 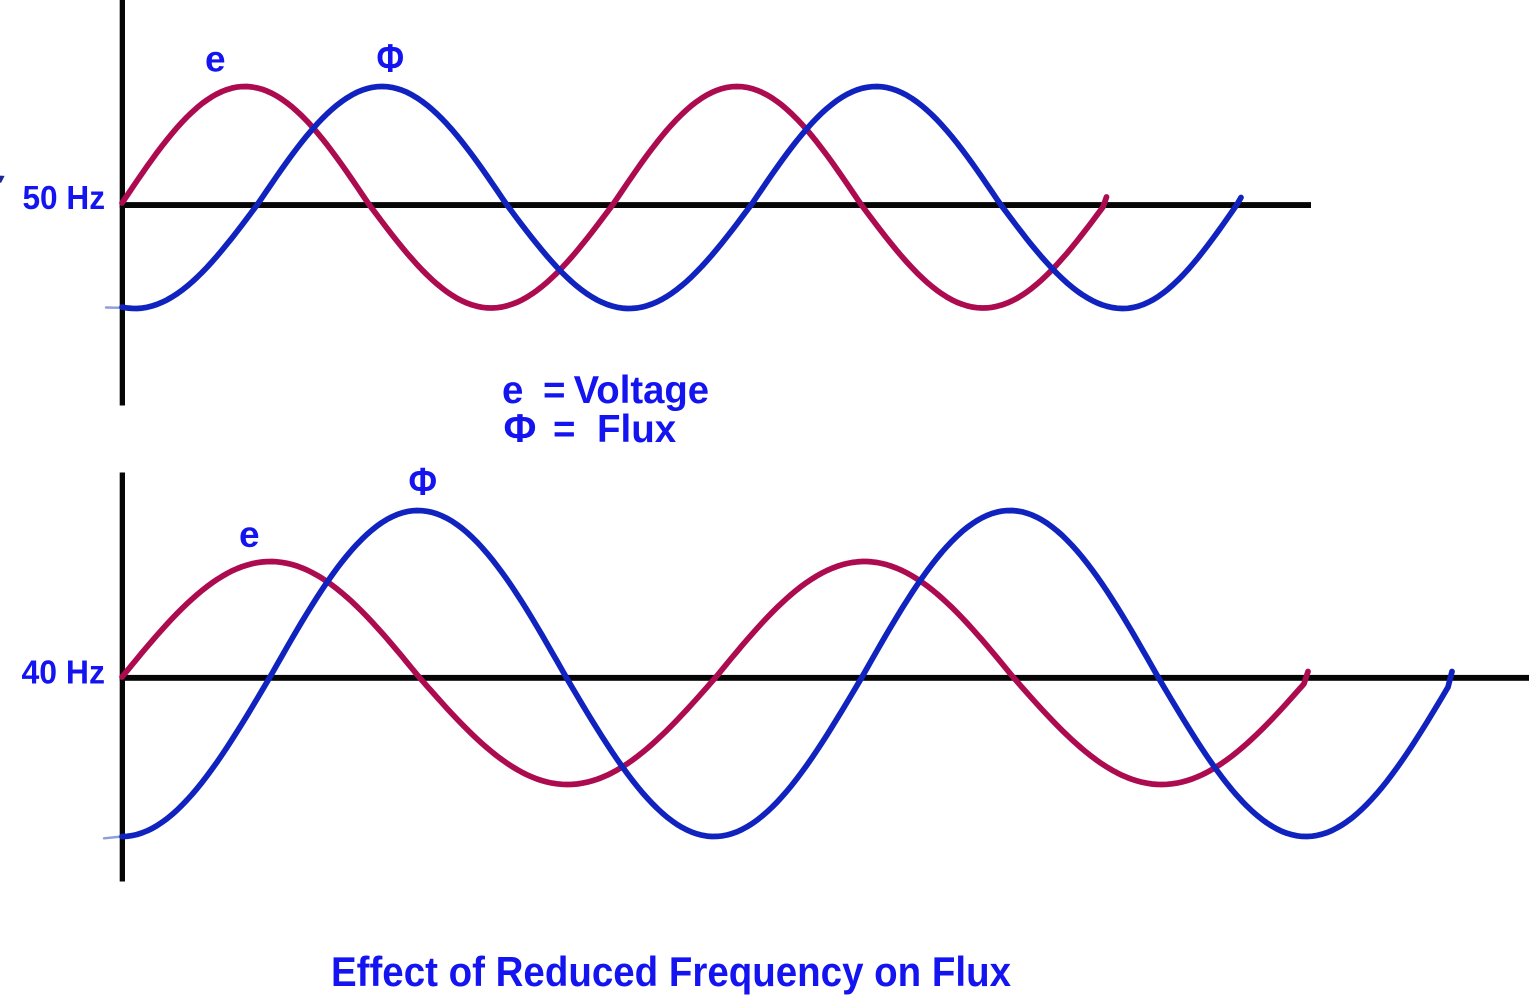 I want to click on svg-text: 40 Hz, so click(x=64, y=672).